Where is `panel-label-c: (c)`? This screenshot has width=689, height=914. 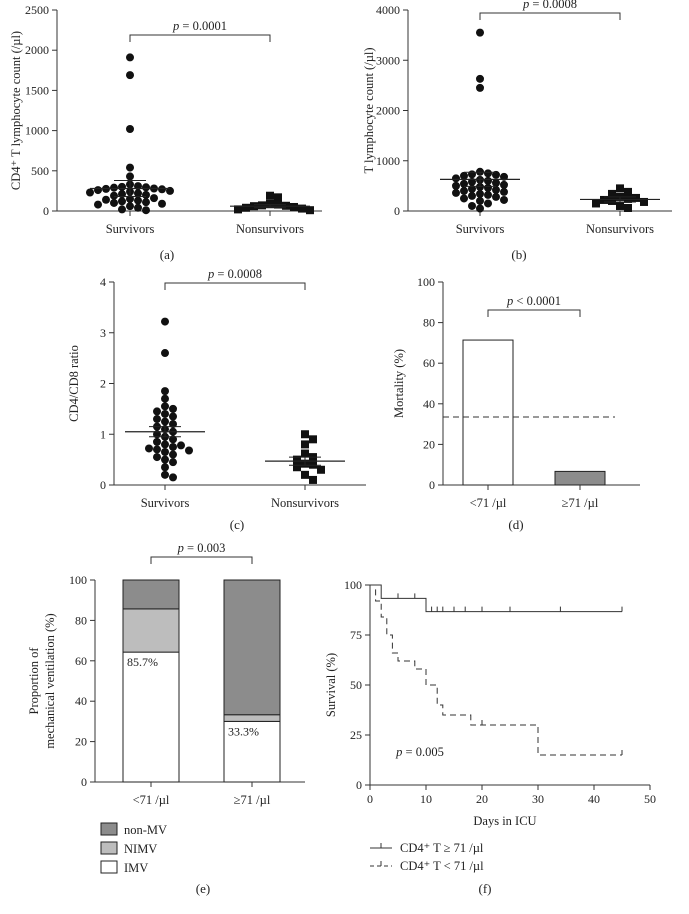 panel-label-c: (c) is located at coordinates (237, 524).